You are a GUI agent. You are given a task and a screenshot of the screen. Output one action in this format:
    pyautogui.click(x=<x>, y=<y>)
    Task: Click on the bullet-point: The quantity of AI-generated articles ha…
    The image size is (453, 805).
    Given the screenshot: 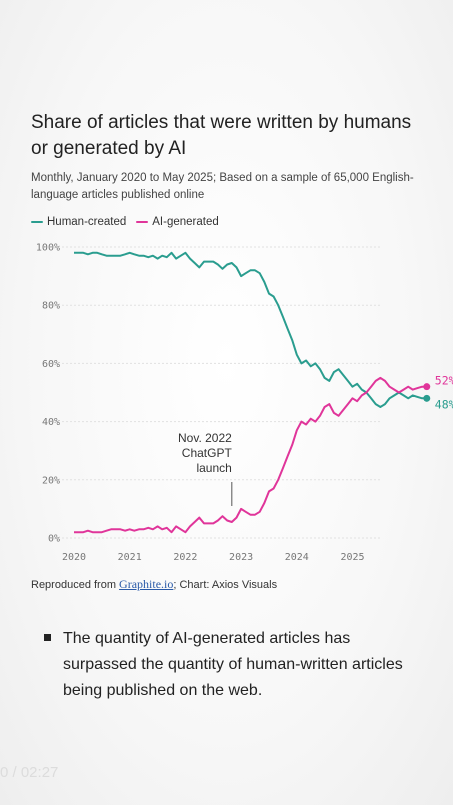 What is the action you would take?
    pyautogui.click(x=224, y=665)
    